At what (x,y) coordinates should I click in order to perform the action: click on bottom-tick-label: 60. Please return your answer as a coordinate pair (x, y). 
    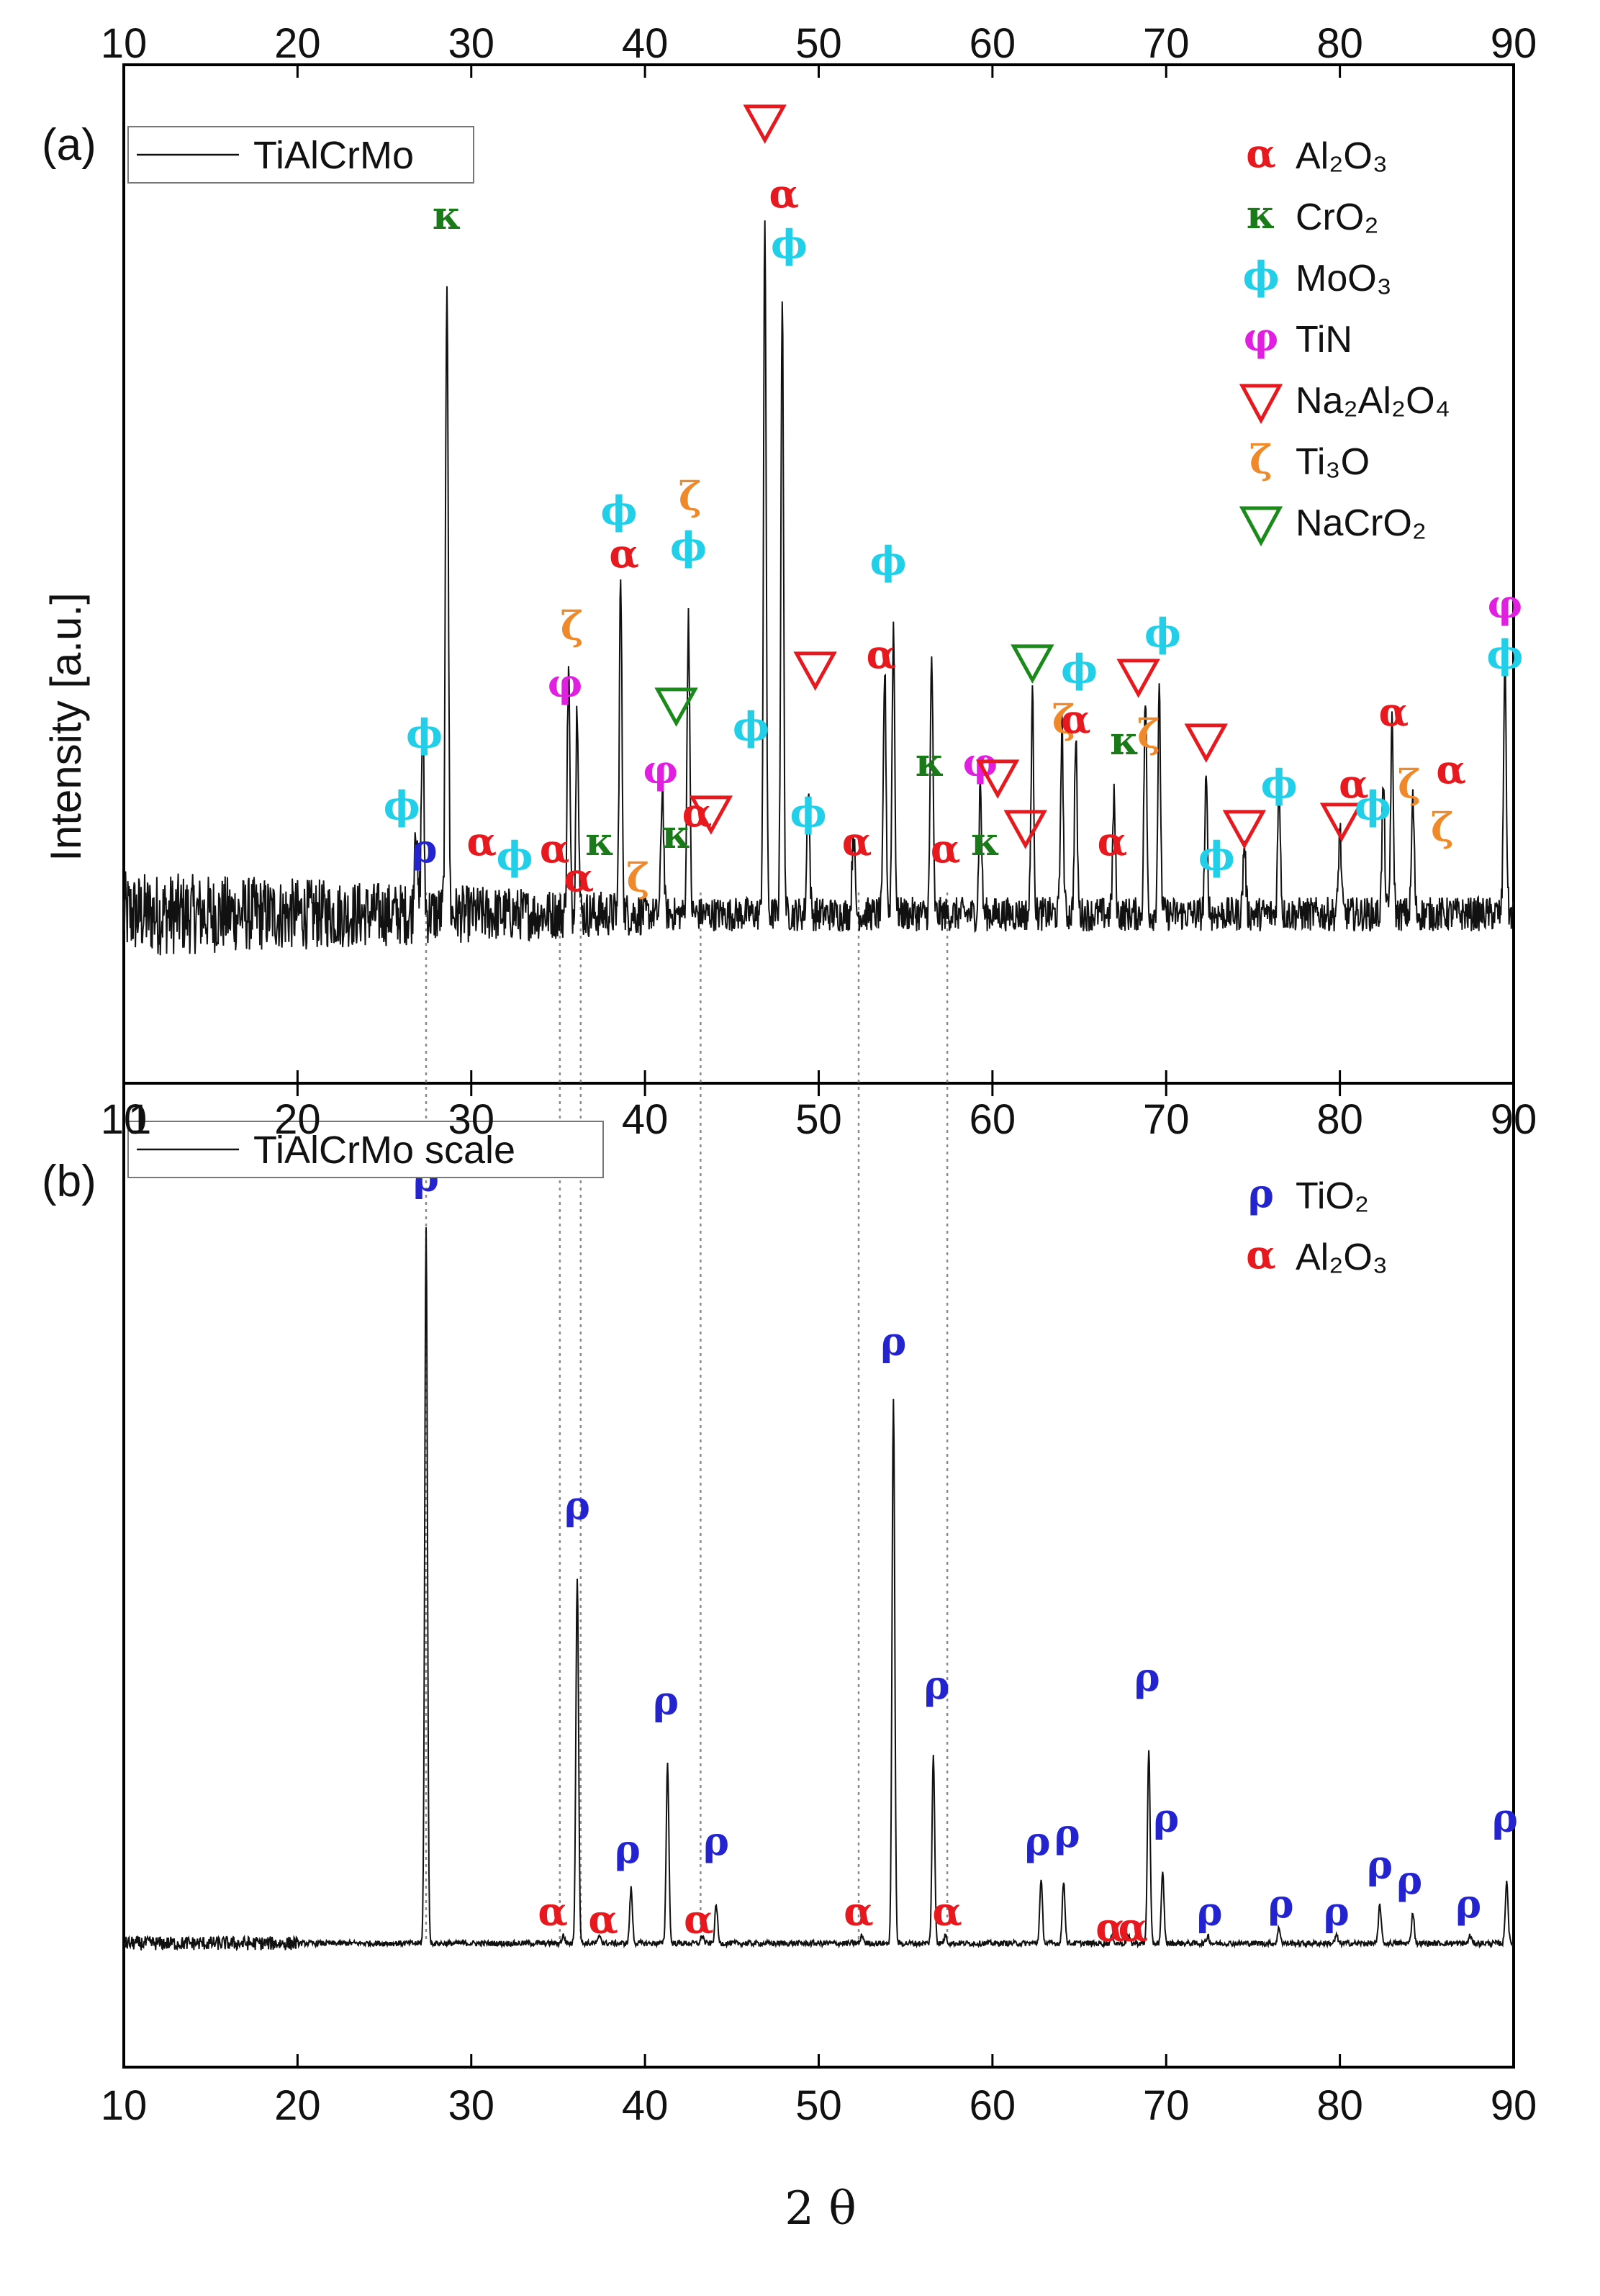
    Looking at the image, I should click on (993, 2105).